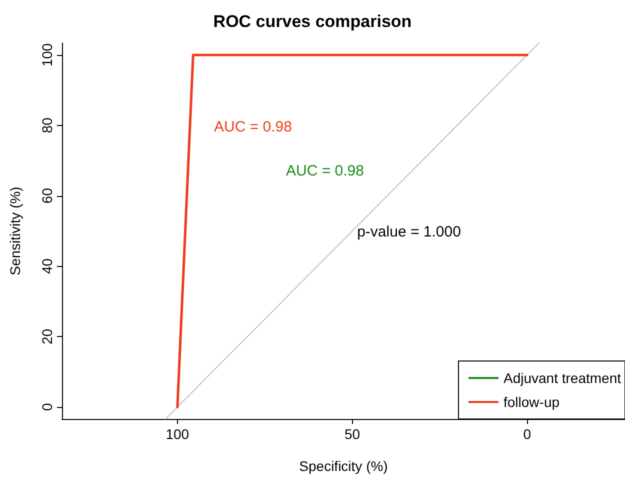 This screenshot has height=488, width=625. I want to click on x-tick-label: 0, so click(527, 434).